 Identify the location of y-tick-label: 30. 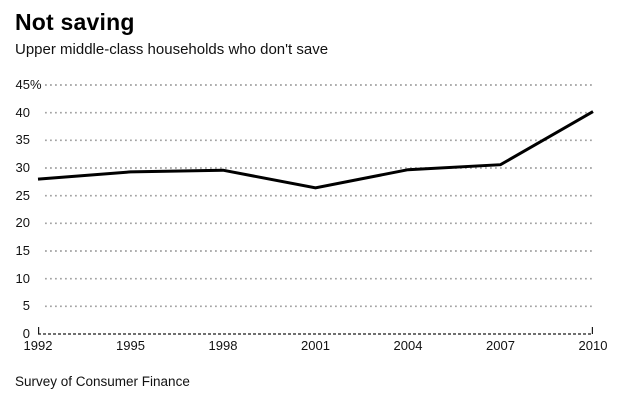
(22, 167).